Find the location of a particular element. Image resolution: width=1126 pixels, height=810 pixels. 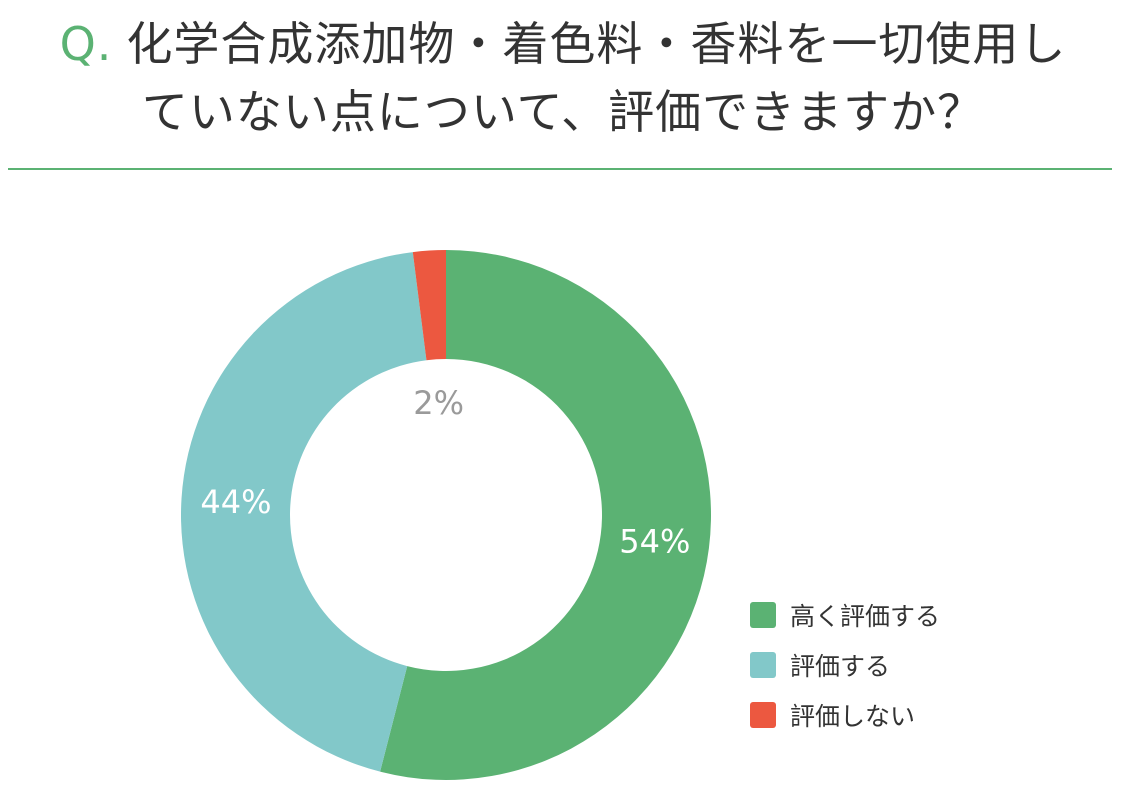

data-label-high: 54% is located at coordinates (654, 541).